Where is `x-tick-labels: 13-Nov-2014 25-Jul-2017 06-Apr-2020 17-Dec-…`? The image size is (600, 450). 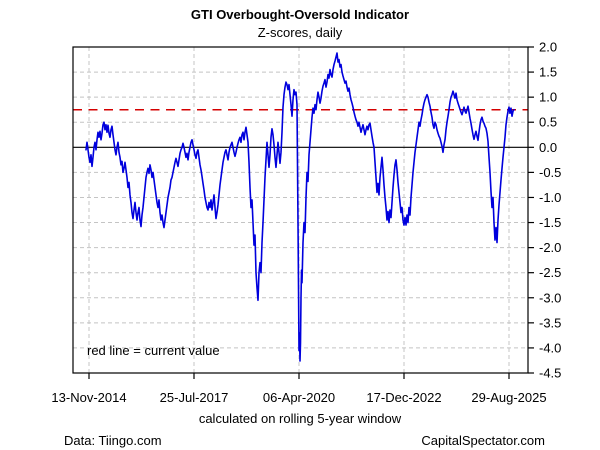
x-tick-labels: 13-Nov-2014 25-Jul-2017 06-Apr-2020 17-Dec-… is located at coordinates (298, 397).